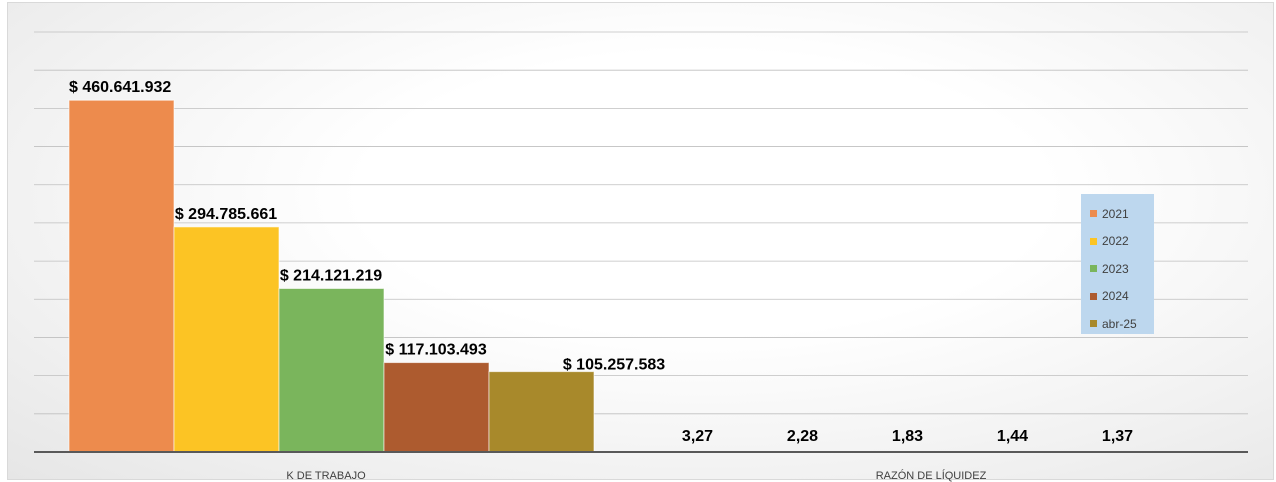  What do you see at coordinates (802, 436) in the screenshot?
I see `data-label: 2,28` at bounding box center [802, 436].